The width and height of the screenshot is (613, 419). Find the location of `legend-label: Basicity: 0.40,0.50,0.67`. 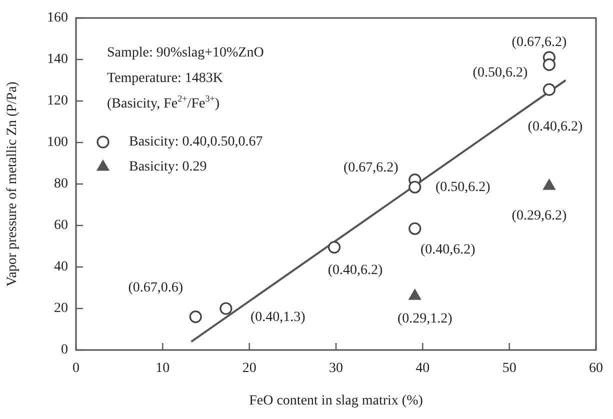

legend-label: Basicity: 0.40,0.50,0.67 is located at coordinates (196, 142).